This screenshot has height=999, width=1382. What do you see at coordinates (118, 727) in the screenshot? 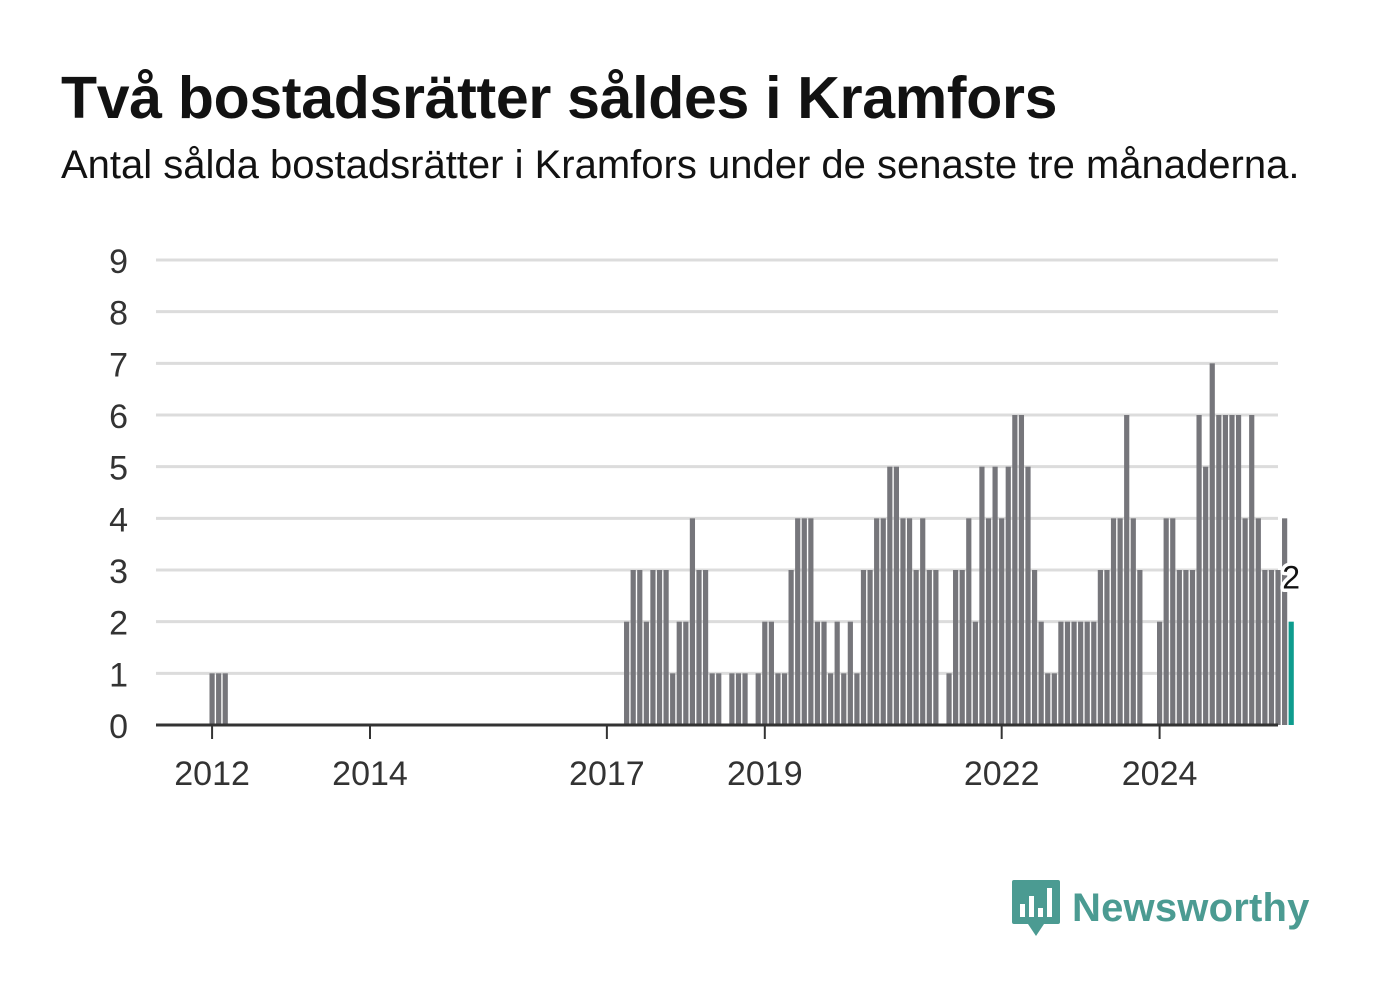
I see `y-tick-label: 0` at bounding box center [118, 727].